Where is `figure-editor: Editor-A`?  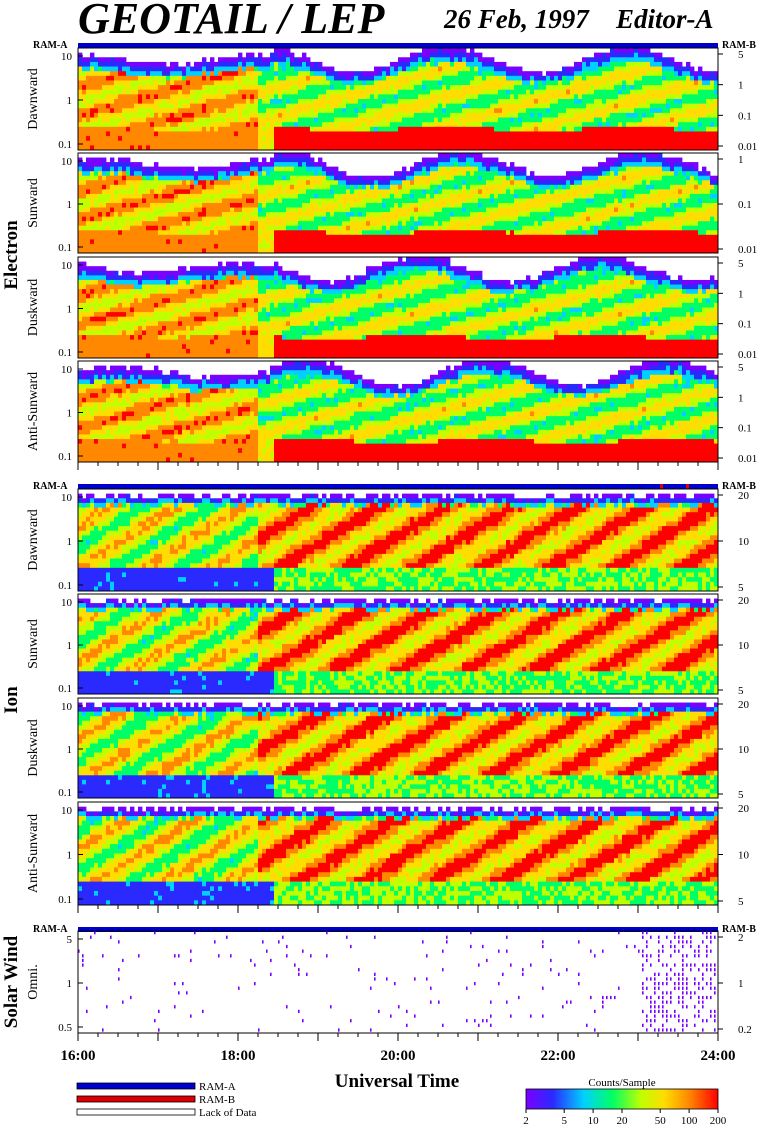 figure-editor: Editor-A is located at coordinates (664, 19).